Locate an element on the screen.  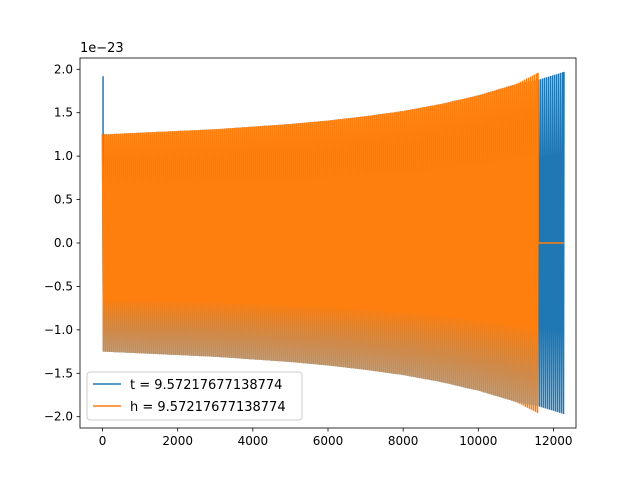
x-tick-label: 10000 is located at coordinates (478, 441).